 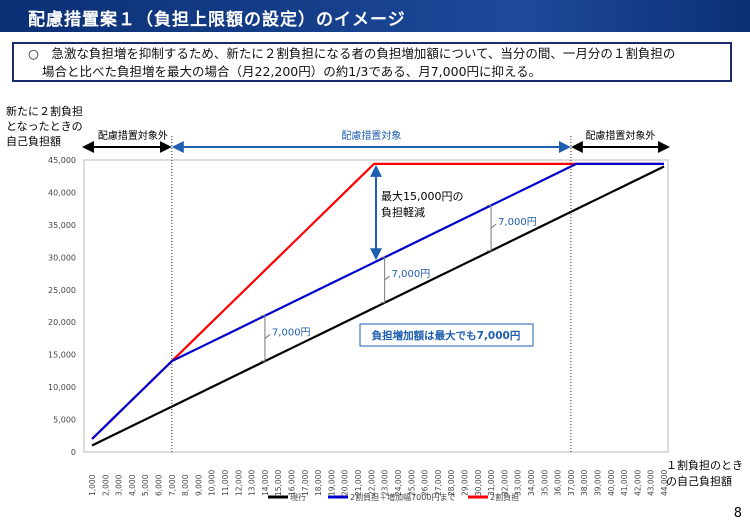 What do you see at coordinates (425, 483) in the screenshot?
I see `x-tick-label: 26,000` at bounding box center [425, 483].